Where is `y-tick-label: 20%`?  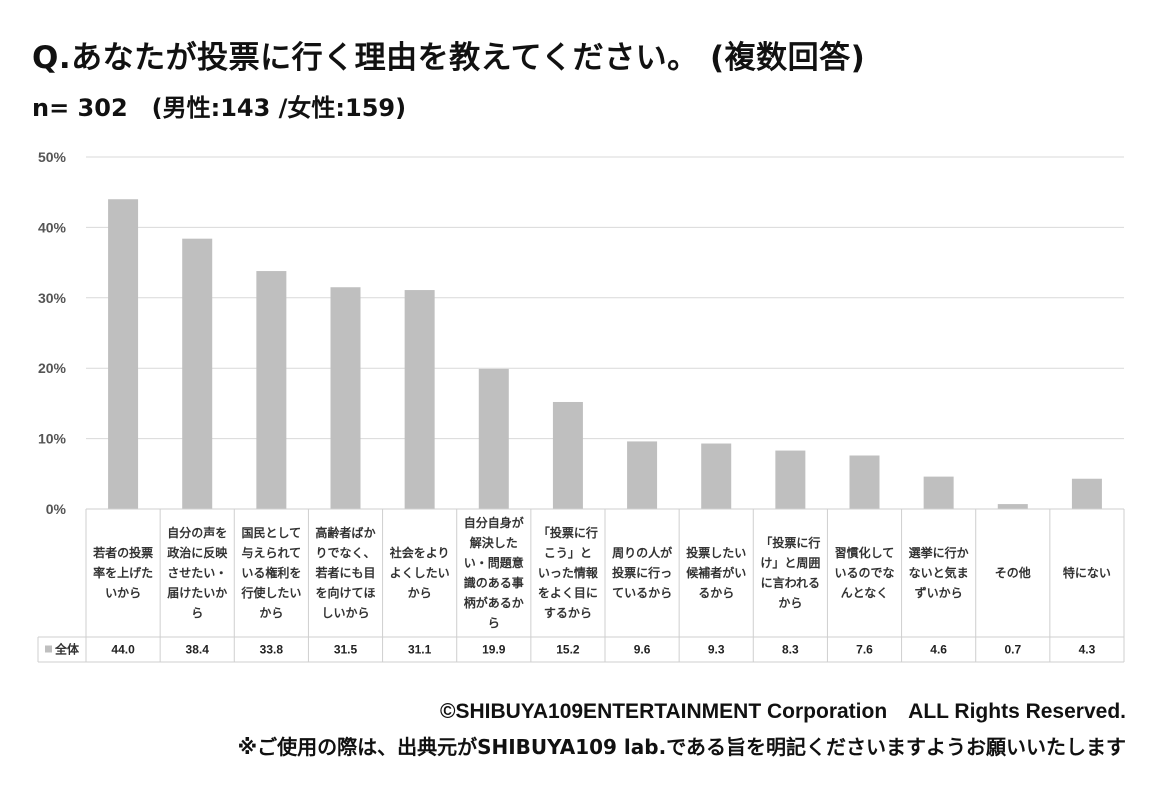
y-tick-label: 20% is located at coordinates (52, 368).